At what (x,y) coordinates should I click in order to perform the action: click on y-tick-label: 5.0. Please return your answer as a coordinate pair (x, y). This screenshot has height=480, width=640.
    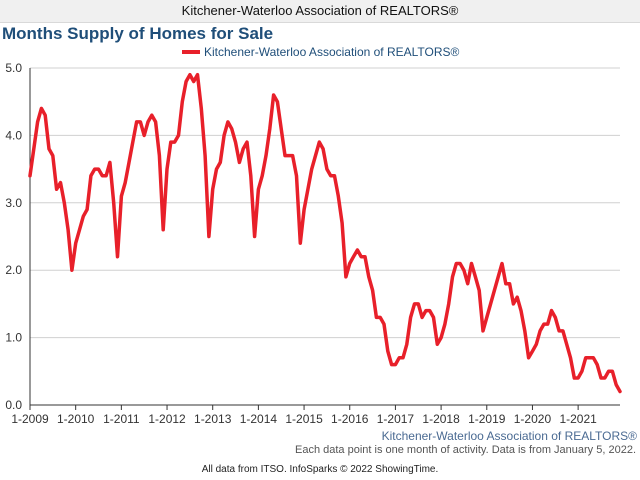
    Looking at the image, I should click on (13, 68).